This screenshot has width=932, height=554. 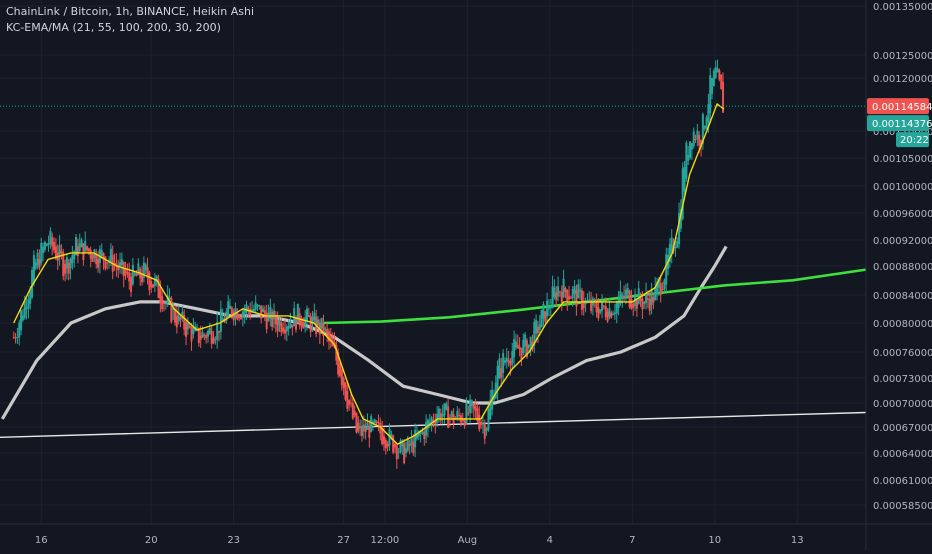 I want to click on last-price-badge-text: 0.00114584, so click(x=902, y=107).